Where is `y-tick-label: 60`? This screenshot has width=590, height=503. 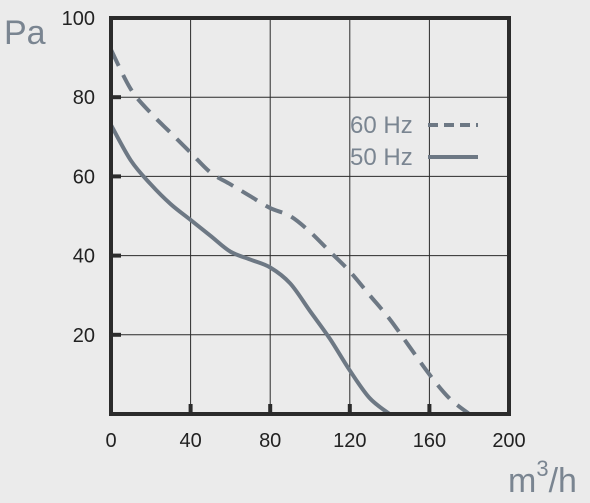 y-tick-label: 60 is located at coordinates (84, 177).